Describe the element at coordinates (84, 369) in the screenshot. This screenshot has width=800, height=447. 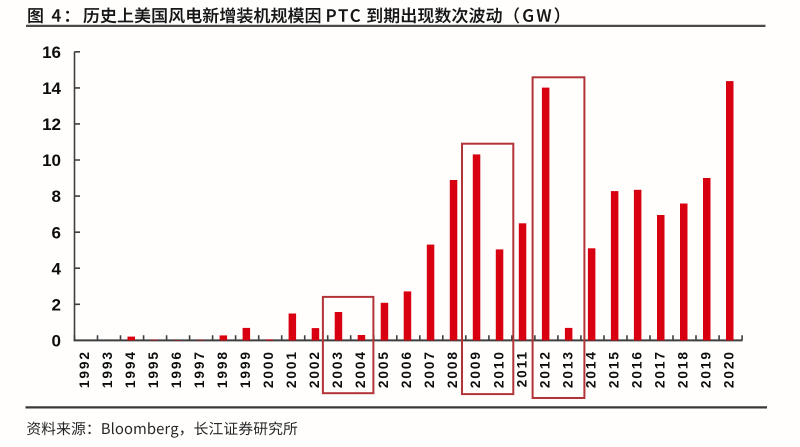
I see `svg-text: 1992` at that location.